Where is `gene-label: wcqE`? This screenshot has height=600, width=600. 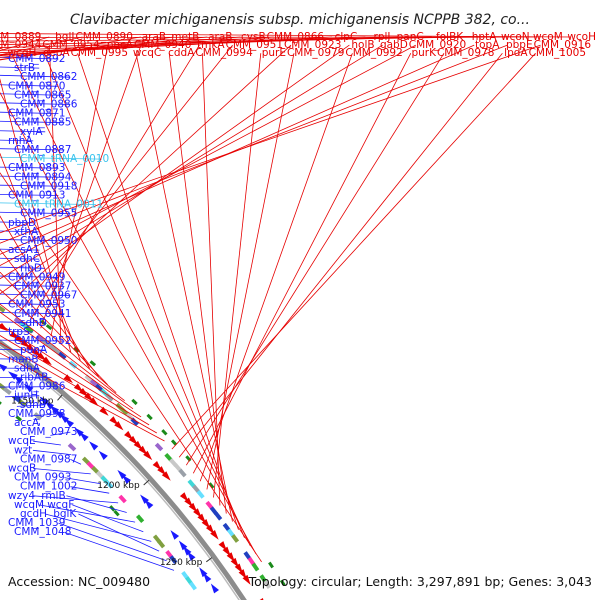 gene-label: wcqE is located at coordinates (22, 441).